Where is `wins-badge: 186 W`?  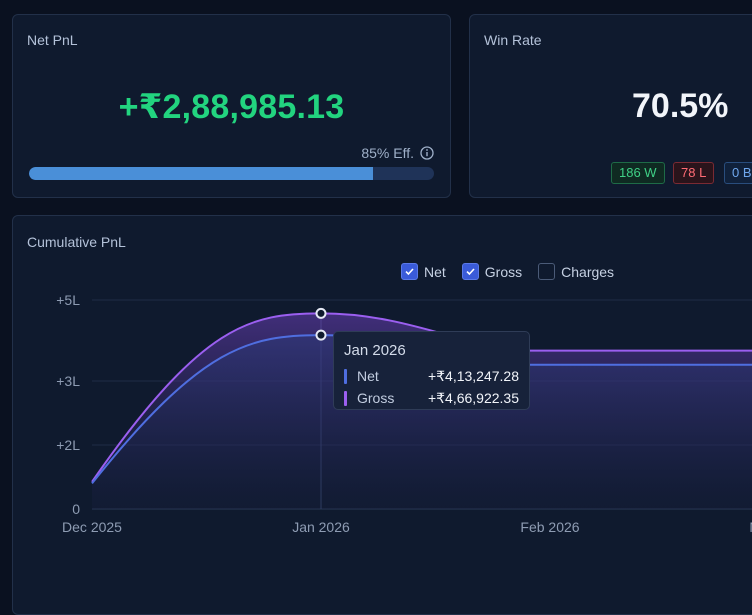 wins-badge: 186 W is located at coordinates (638, 173).